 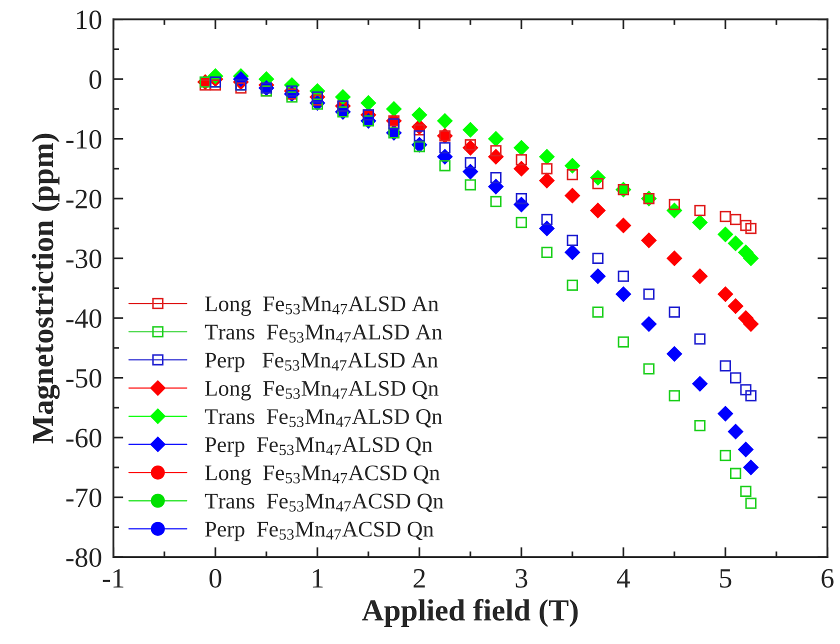 What do you see at coordinates (322, 306) in the screenshot?
I see `legend-label: Long Fe$_{53}$Mn$_{47}$ALSD An` at bounding box center [322, 306].